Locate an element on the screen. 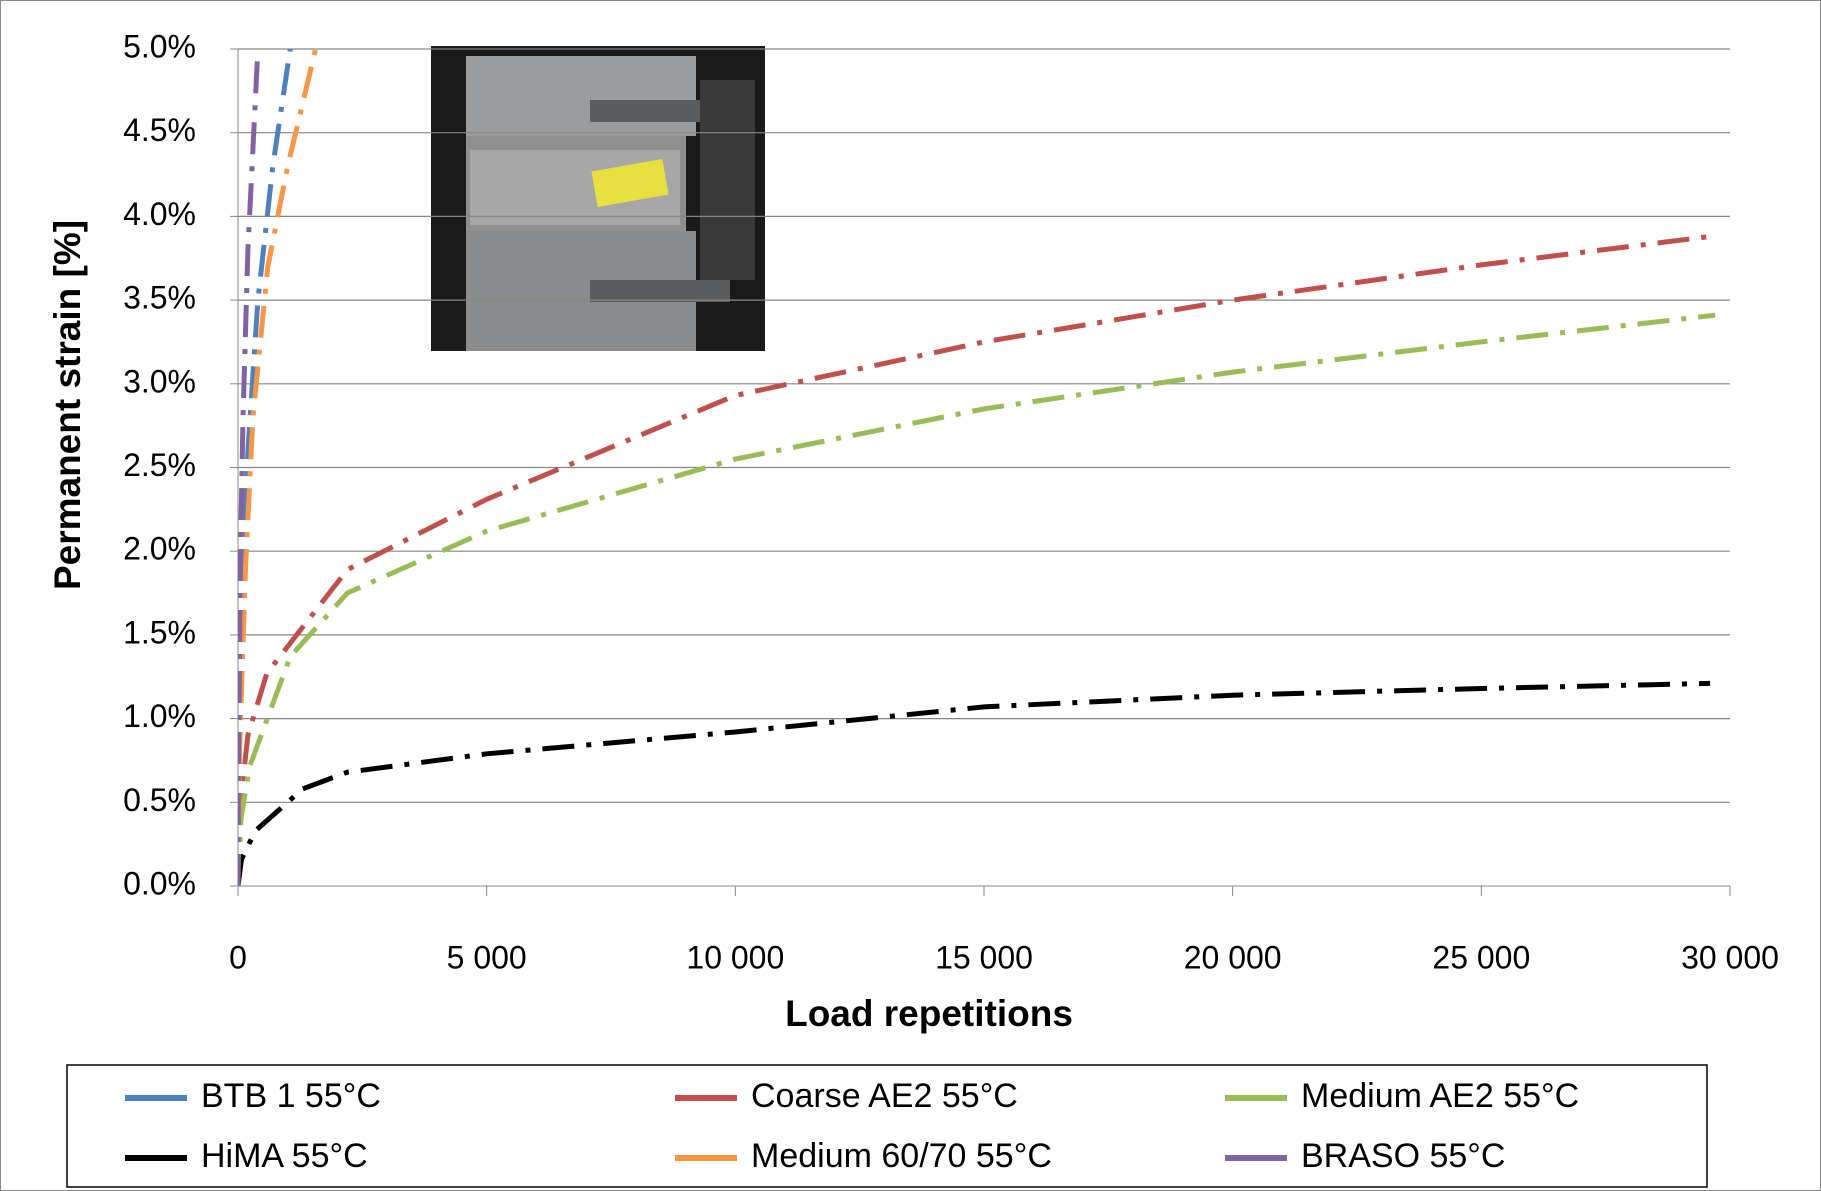  y-tick-label: 3.5% is located at coordinates (159, 298).